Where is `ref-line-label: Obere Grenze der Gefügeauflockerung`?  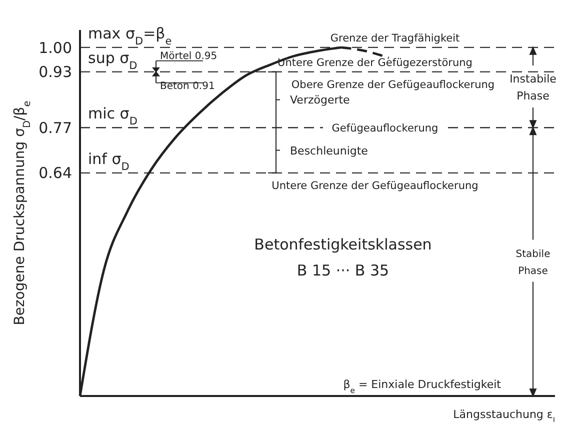
ref-line-label: Obere Grenze der Gefügeauflockerung is located at coordinates (393, 84).